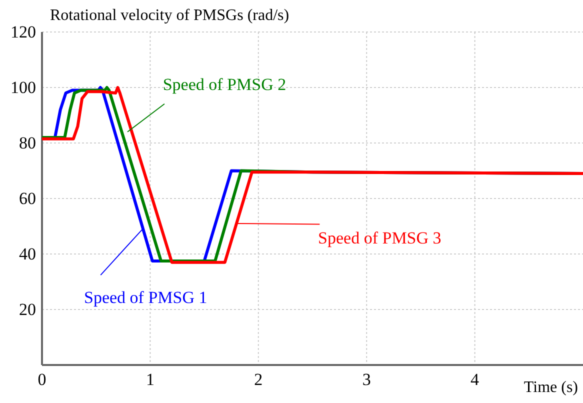  I want to click on x-tick-label: 0, so click(42, 380).